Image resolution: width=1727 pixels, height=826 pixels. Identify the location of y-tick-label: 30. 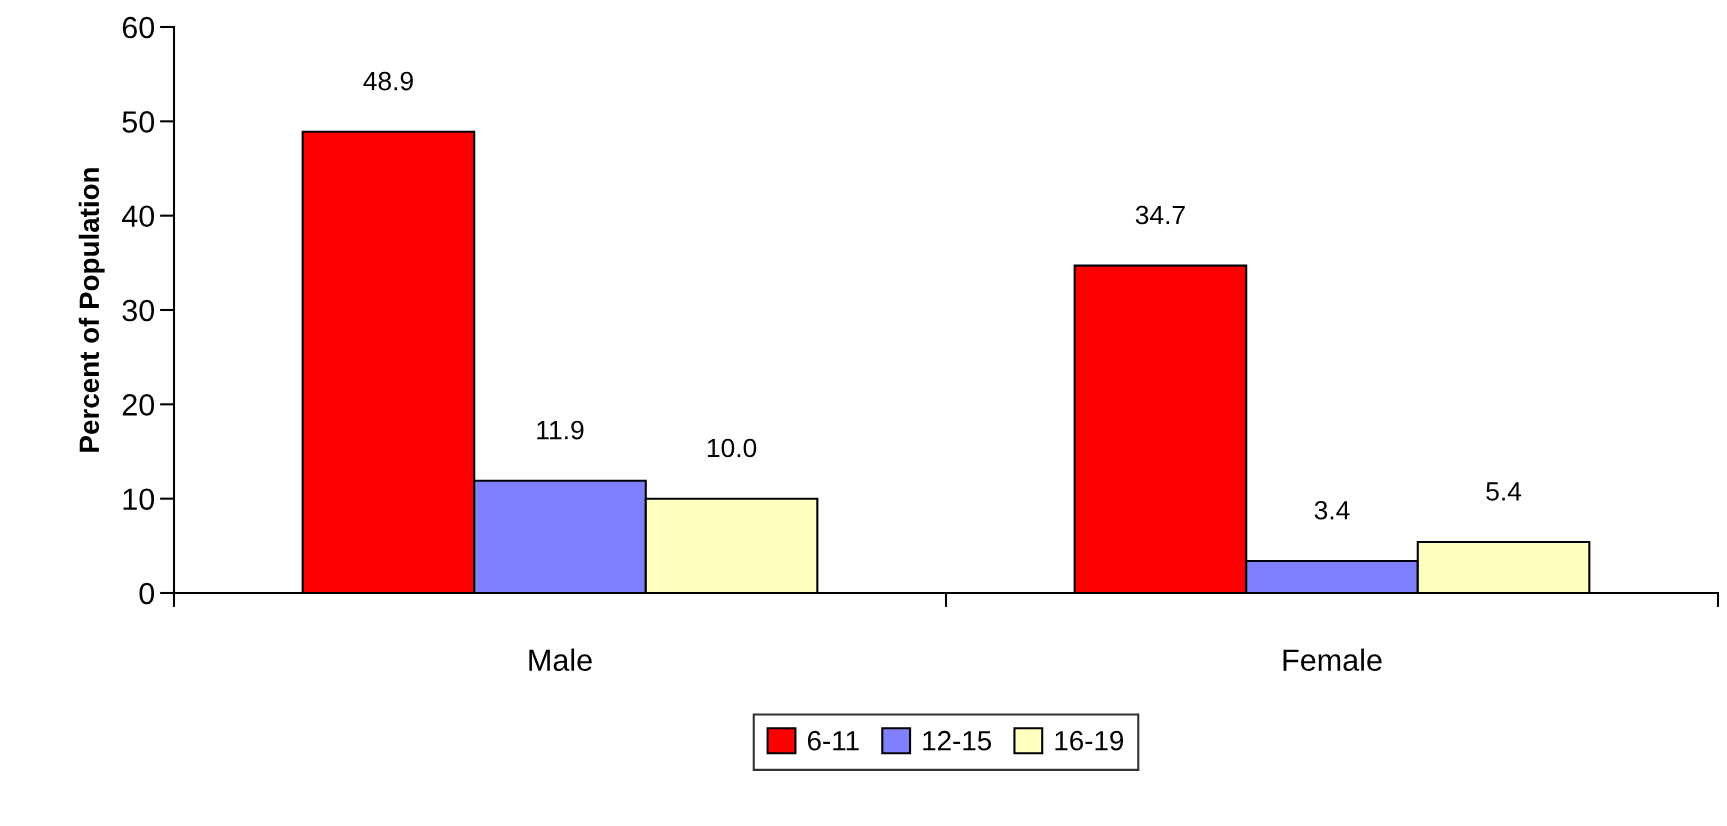
(138, 310).